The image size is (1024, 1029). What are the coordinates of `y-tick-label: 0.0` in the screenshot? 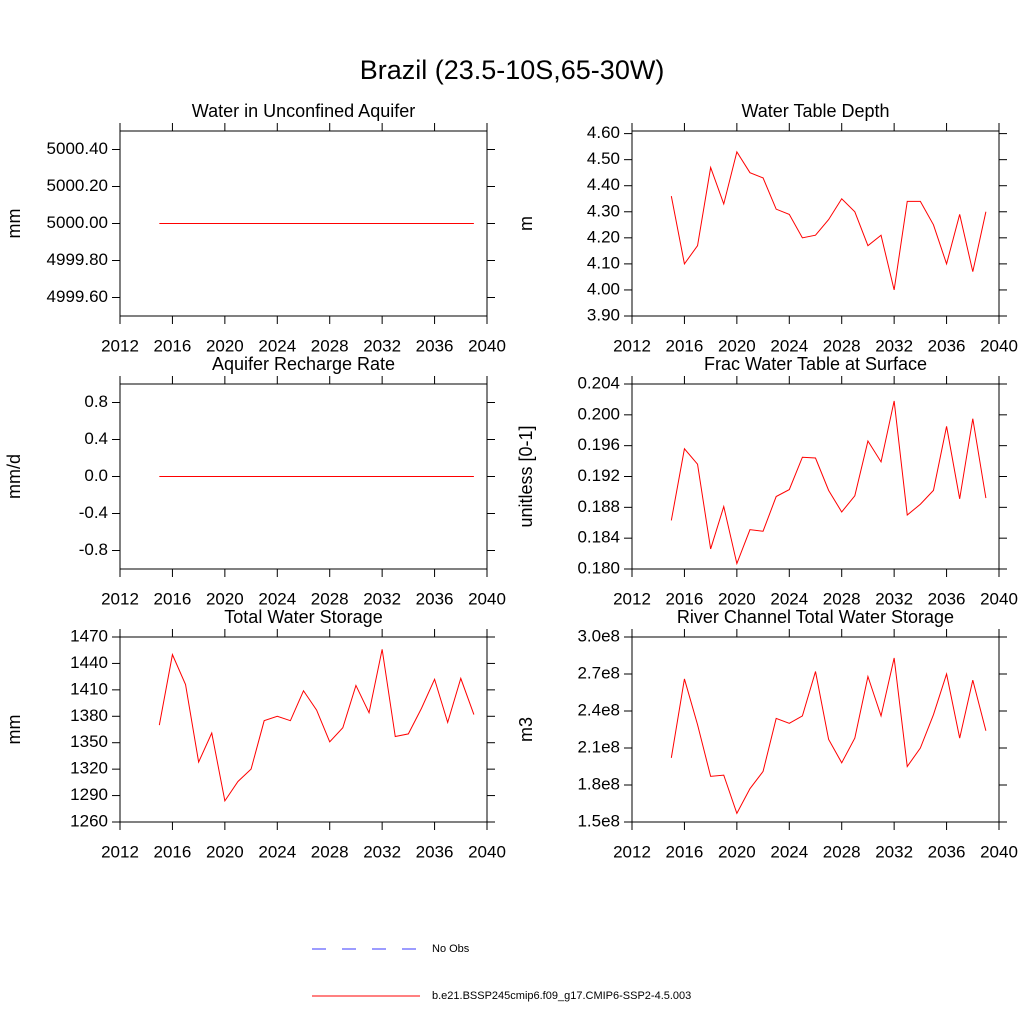 It's located at (96, 475).